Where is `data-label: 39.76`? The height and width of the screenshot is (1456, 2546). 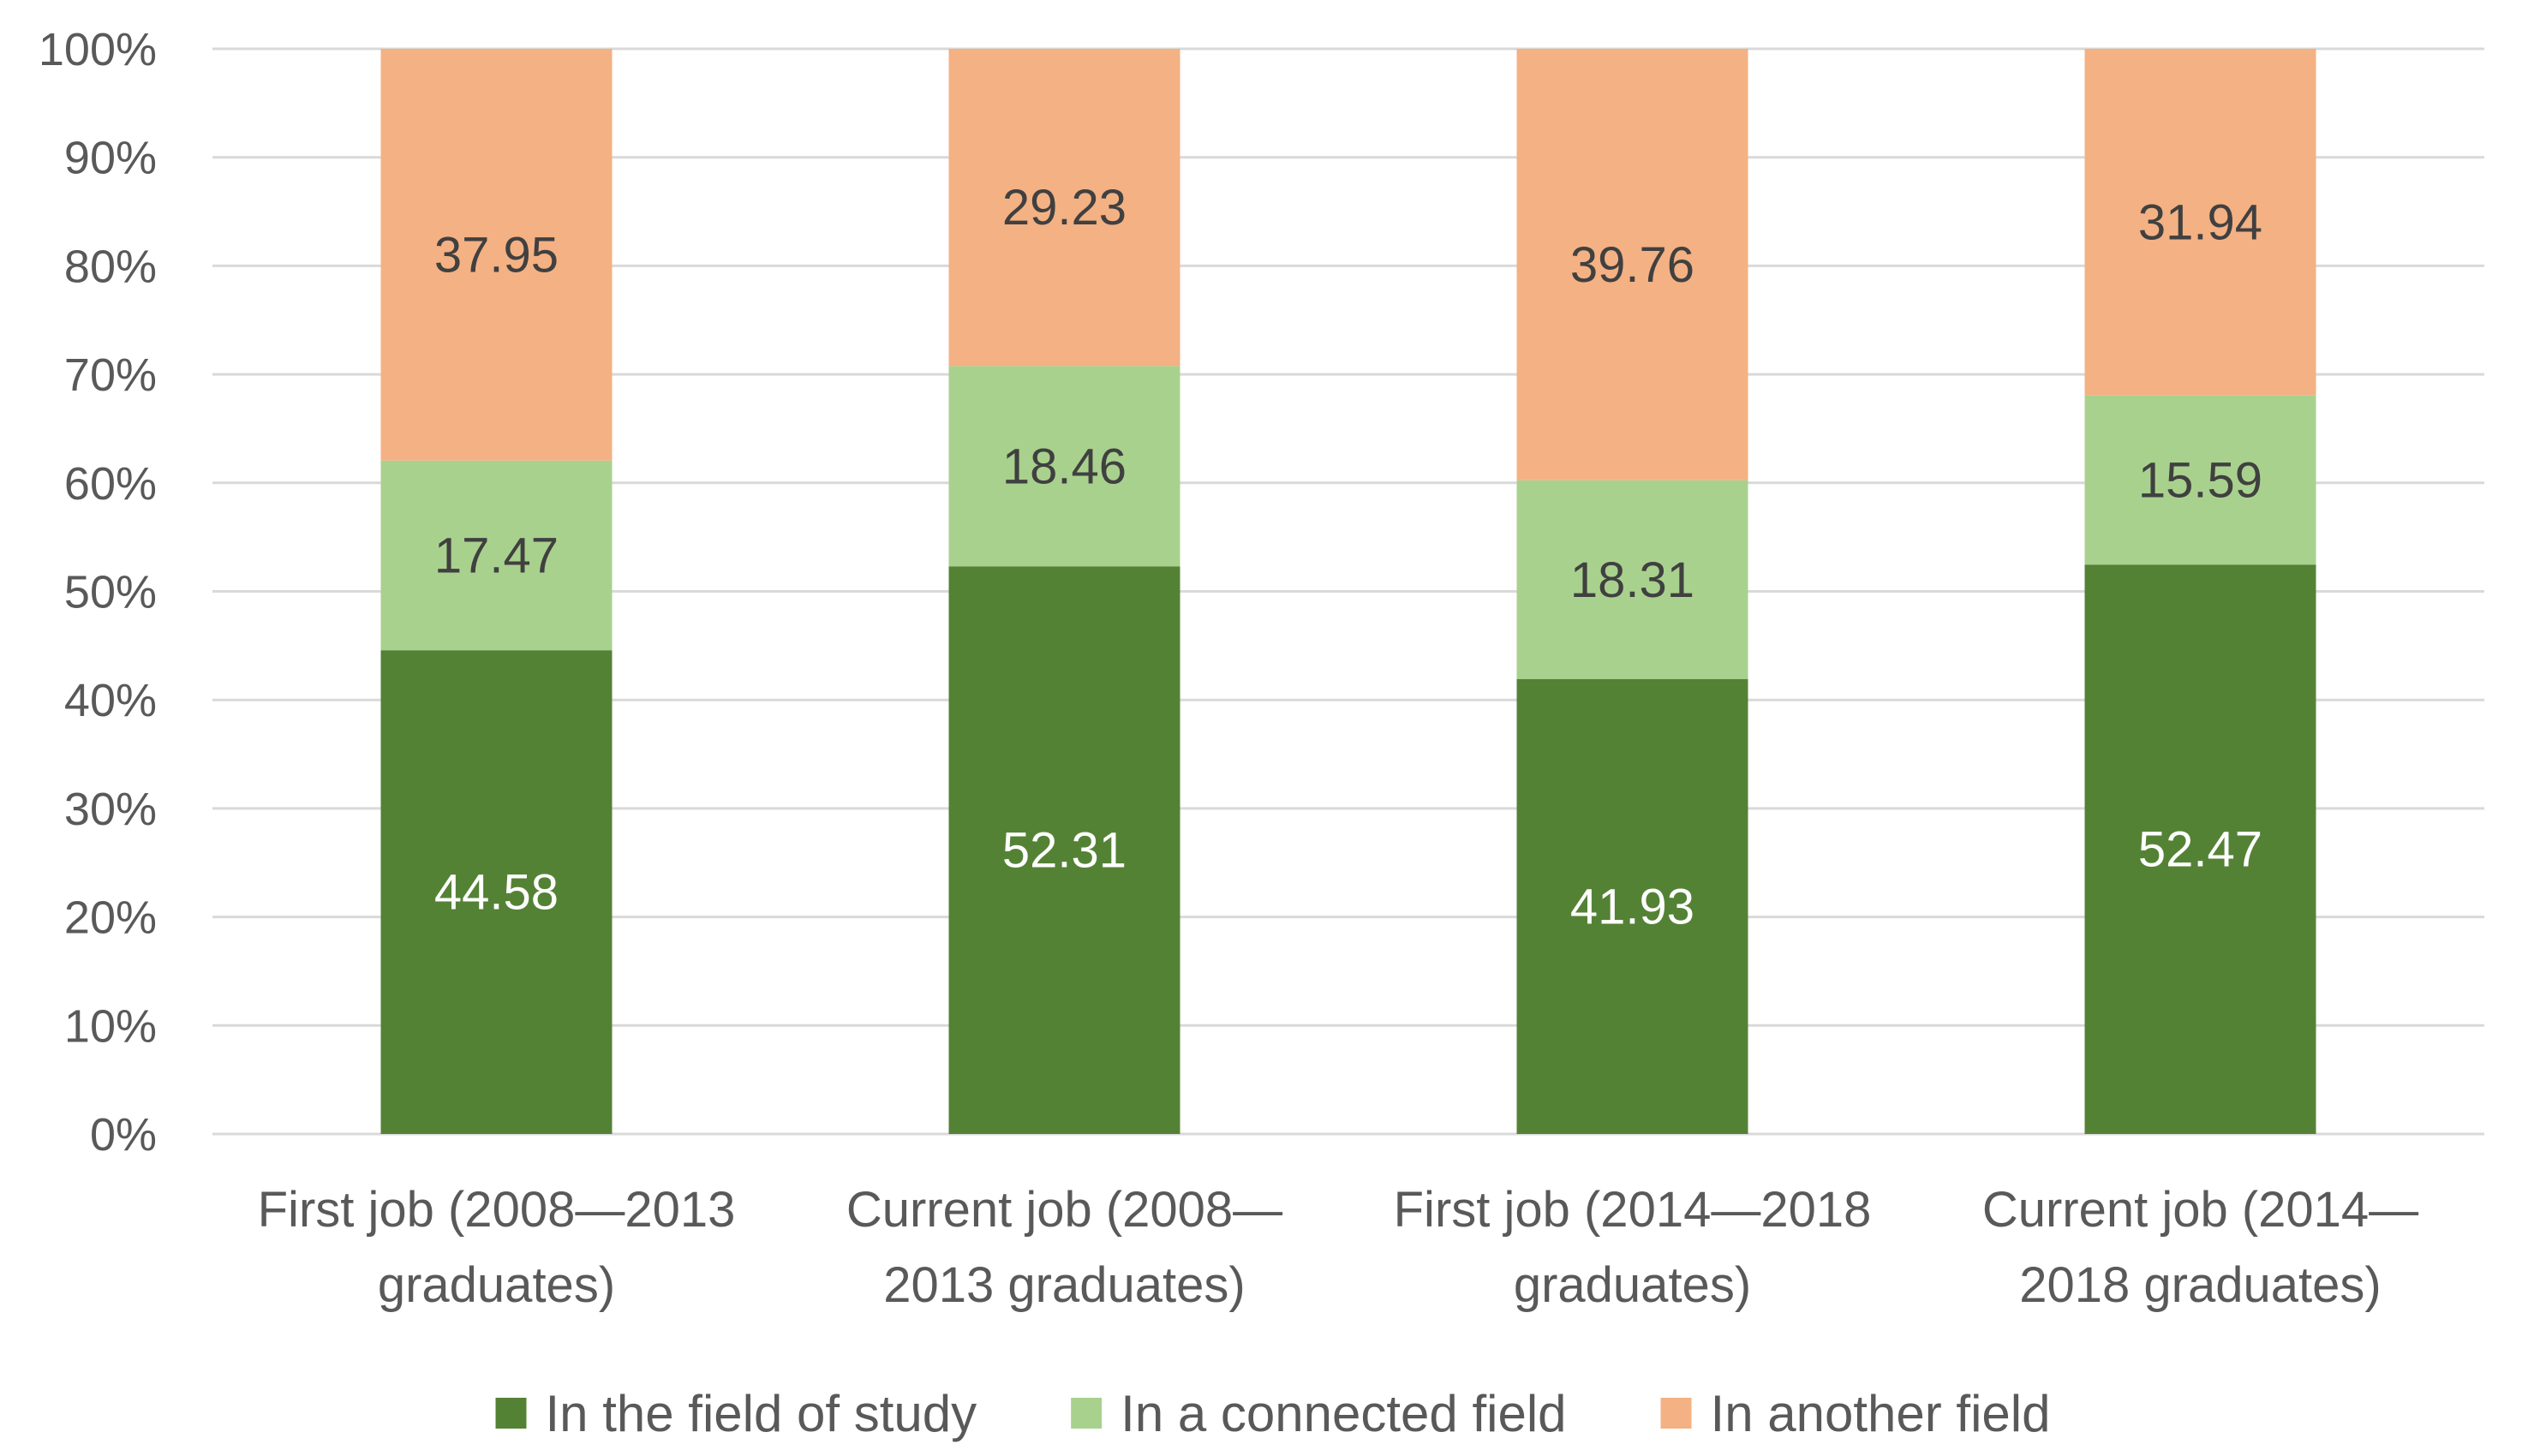 data-label: 39.76 is located at coordinates (1632, 265).